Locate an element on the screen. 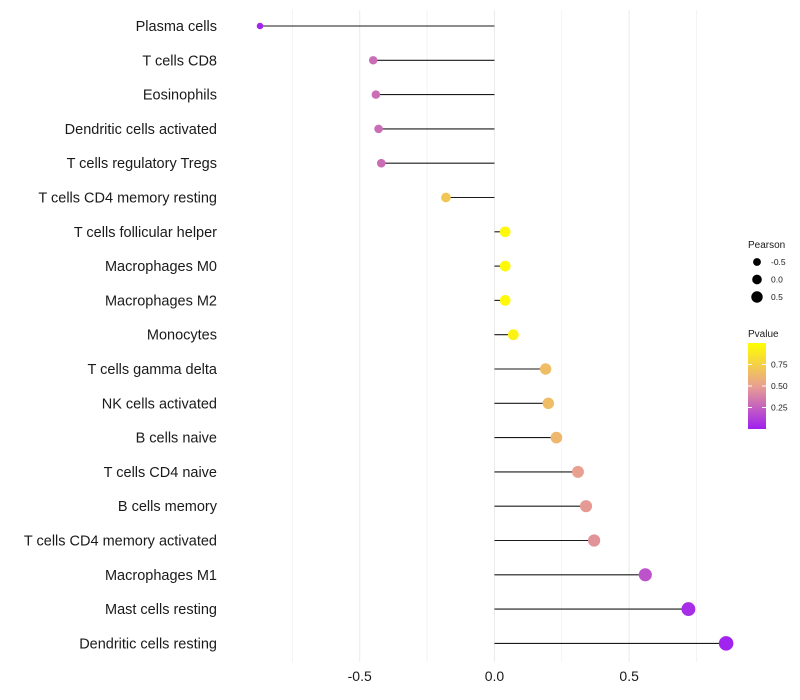 The image size is (800, 700). category-label: T cells CD4 memory activated is located at coordinates (120, 542).